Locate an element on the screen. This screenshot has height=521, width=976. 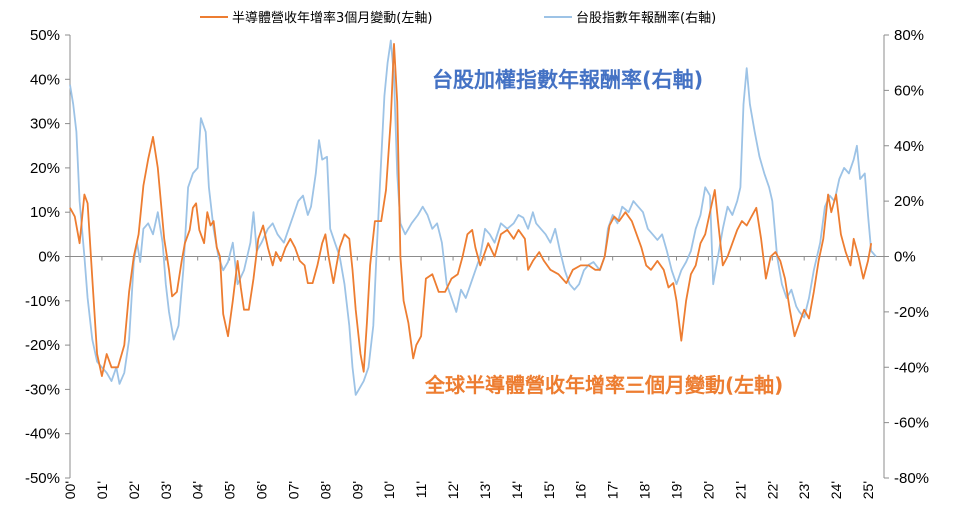
x-tick-label: 09' is located at coordinates (357, 490).